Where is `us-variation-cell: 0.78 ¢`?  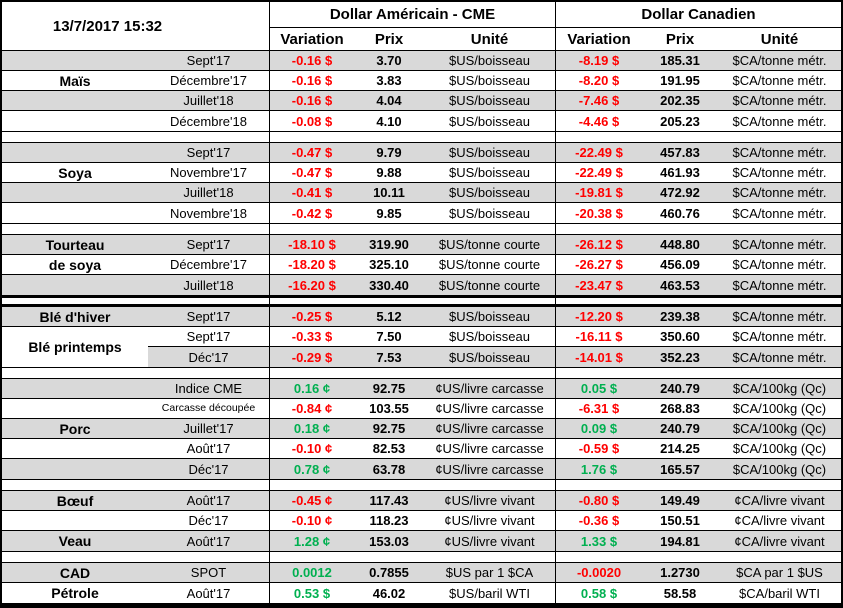
us-variation-cell: 0.78 ¢ is located at coordinates (311, 469).